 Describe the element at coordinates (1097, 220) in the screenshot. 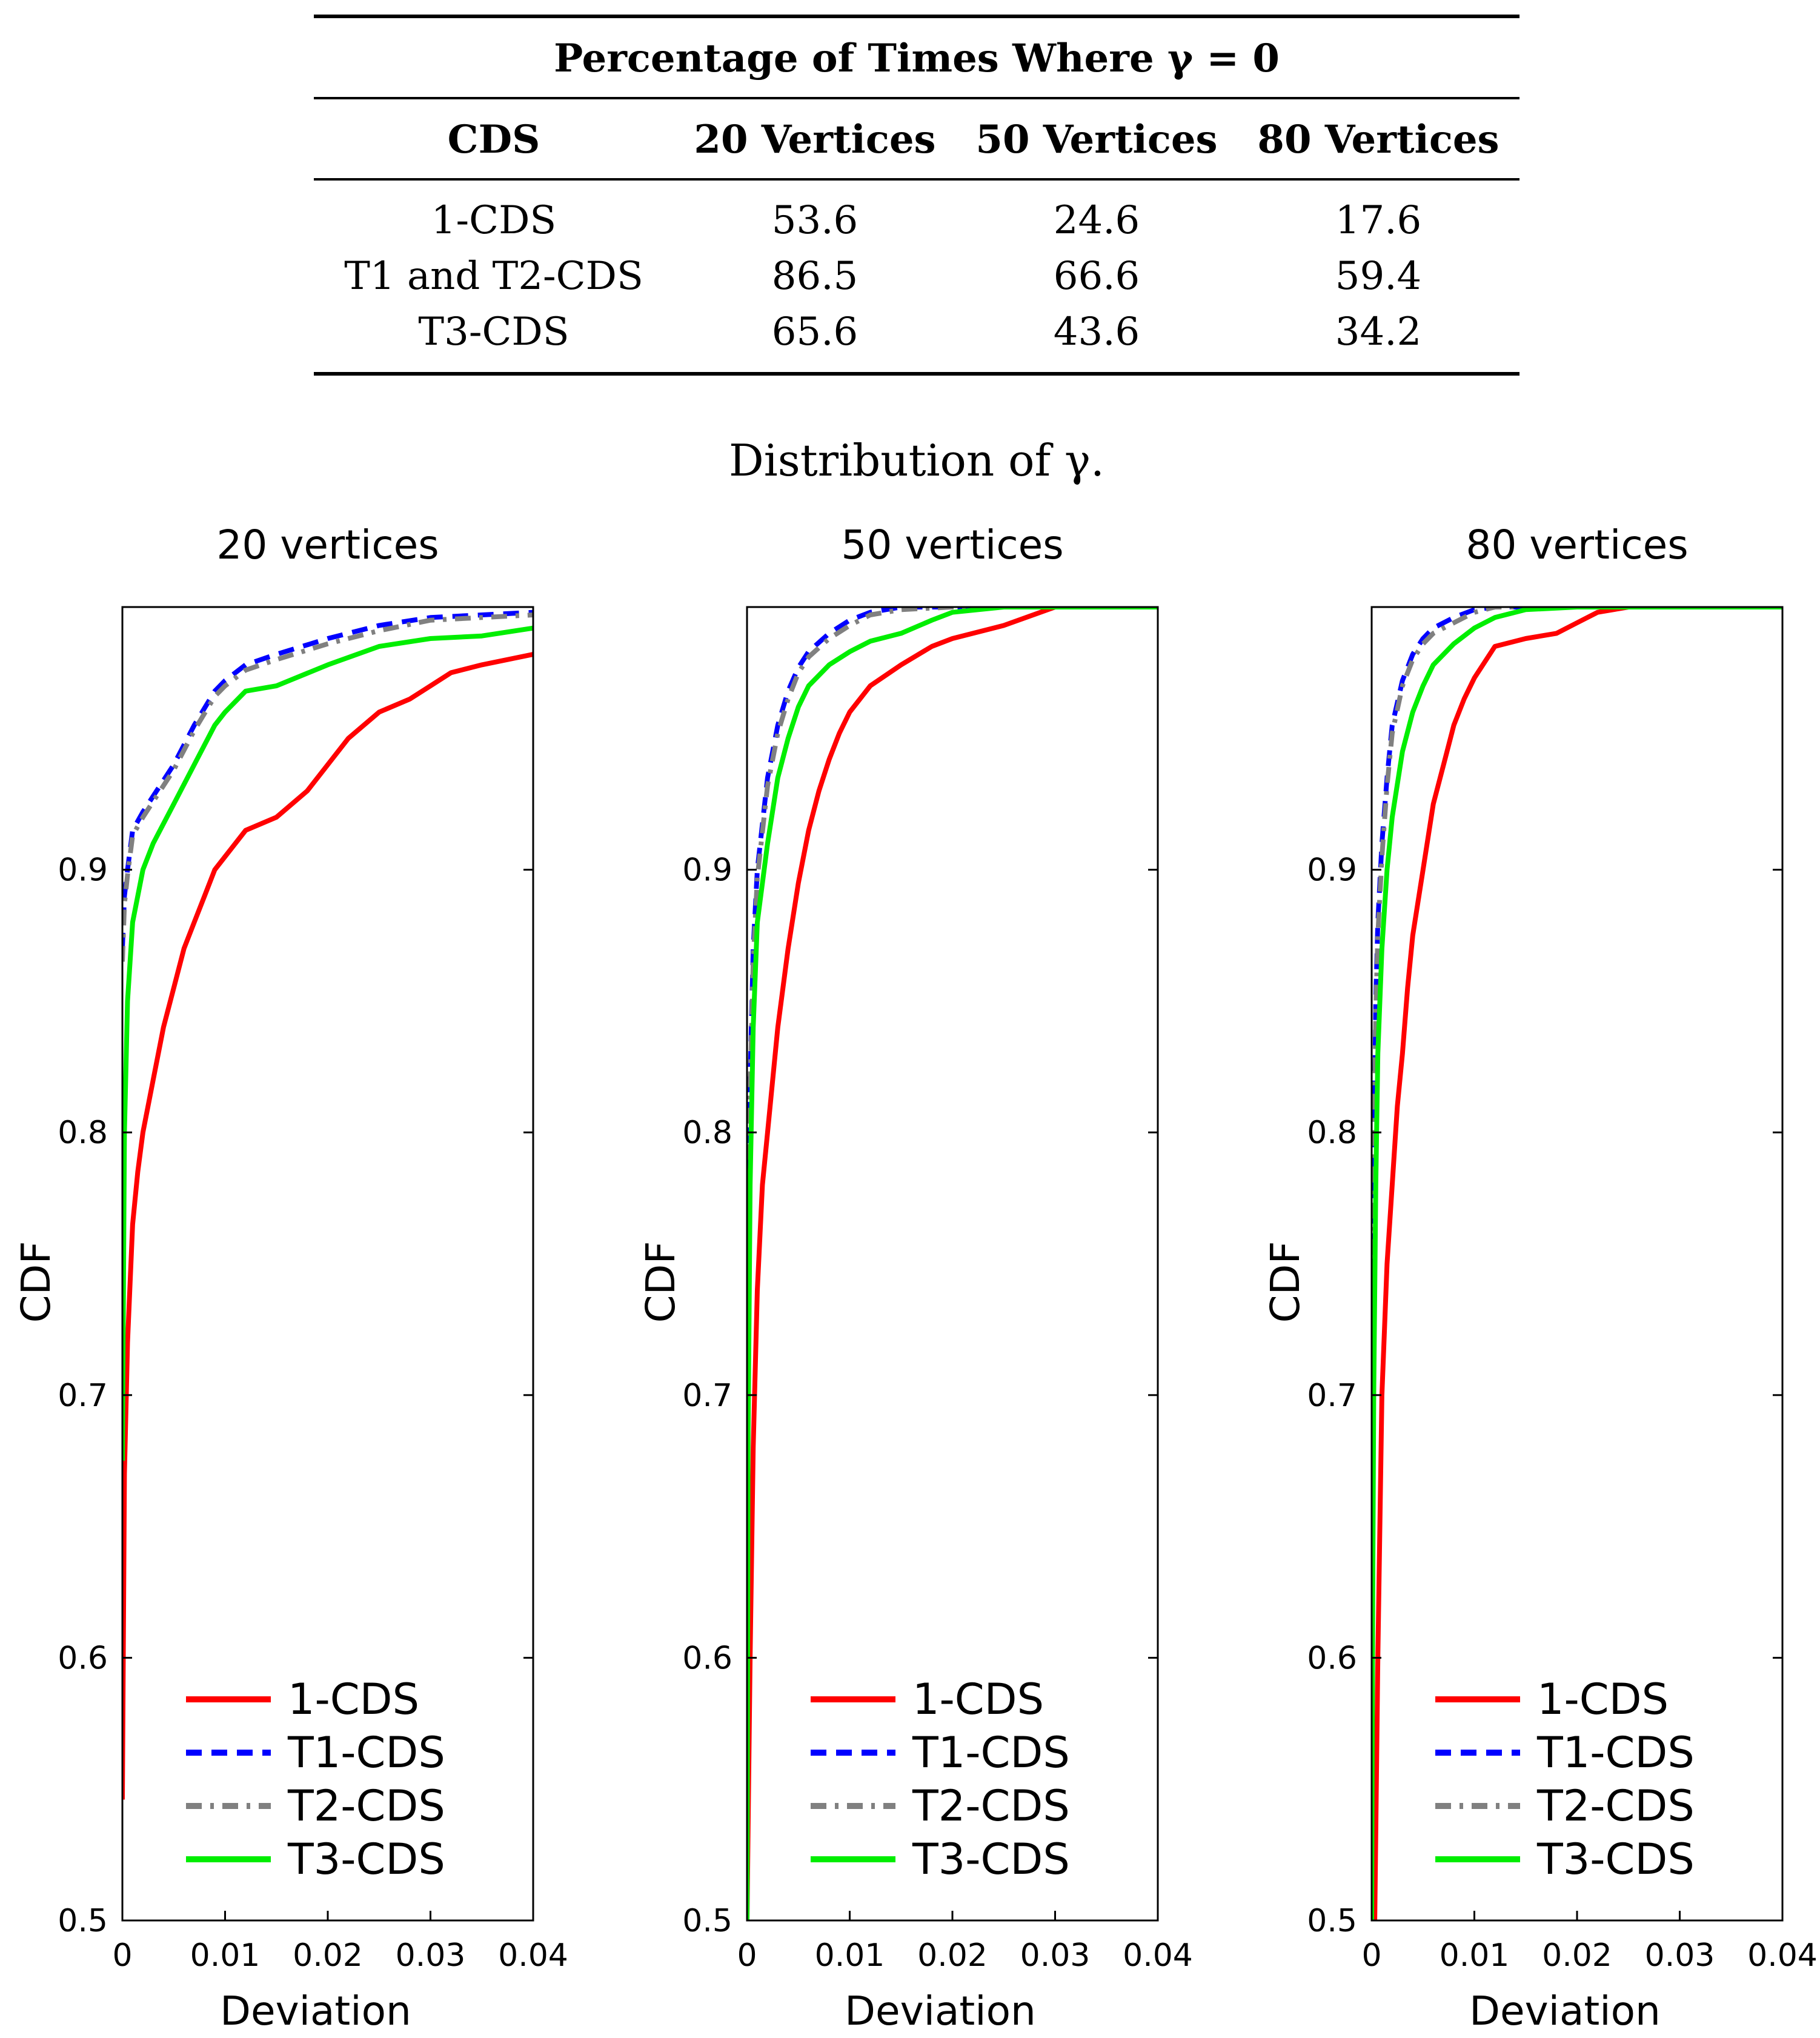

I see `table-cell: 24.6` at that location.